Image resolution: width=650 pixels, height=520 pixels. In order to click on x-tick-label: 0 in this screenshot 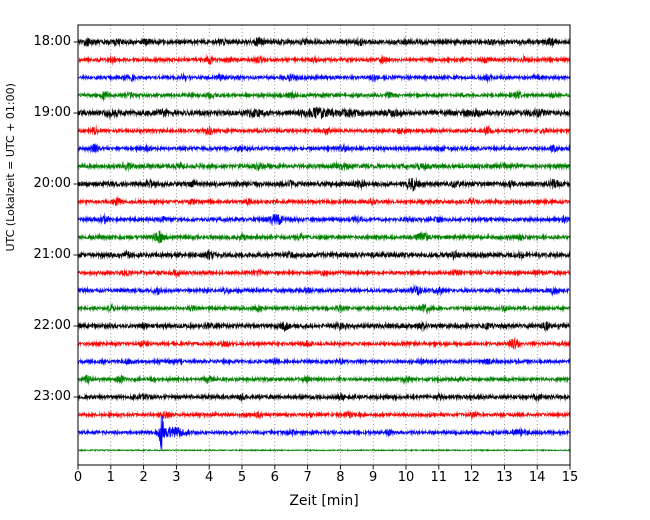, I will do `click(78, 477)`.